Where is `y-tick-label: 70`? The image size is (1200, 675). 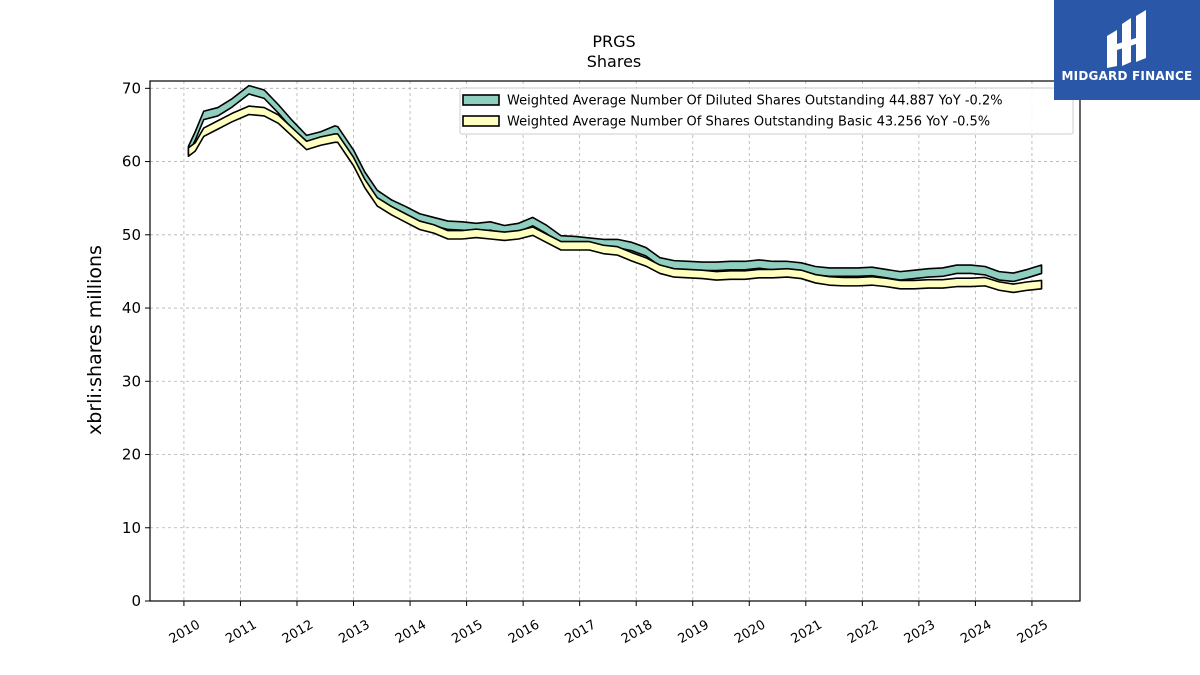 y-tick-label: 70 is located at coordinates (131, 88).